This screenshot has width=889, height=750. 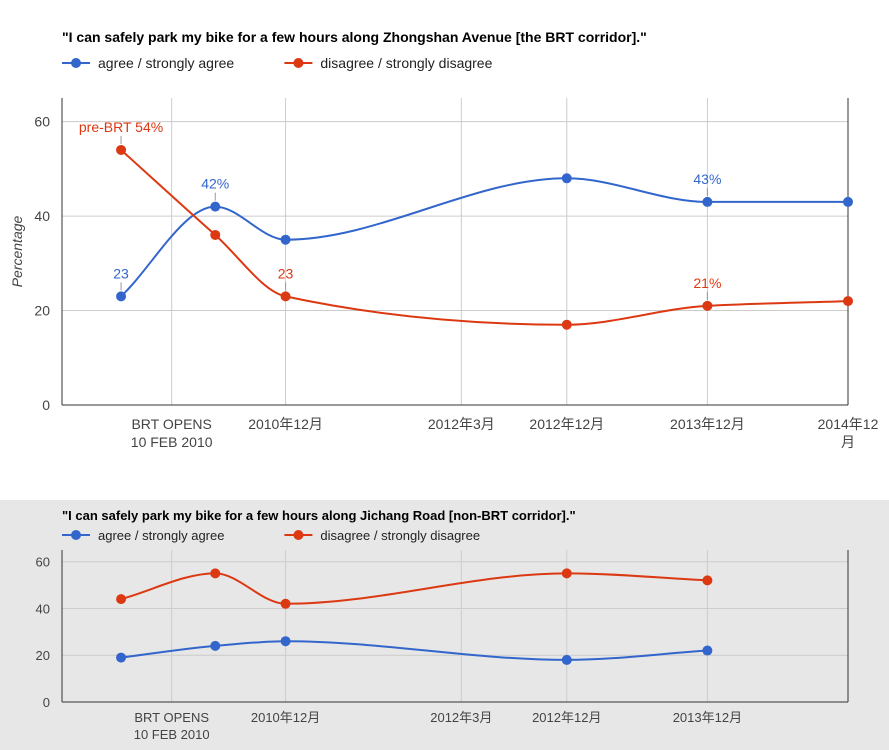 I want to click on zhongshan-x-tick-label-1: 2010年12月, so click(x=285, y=424).